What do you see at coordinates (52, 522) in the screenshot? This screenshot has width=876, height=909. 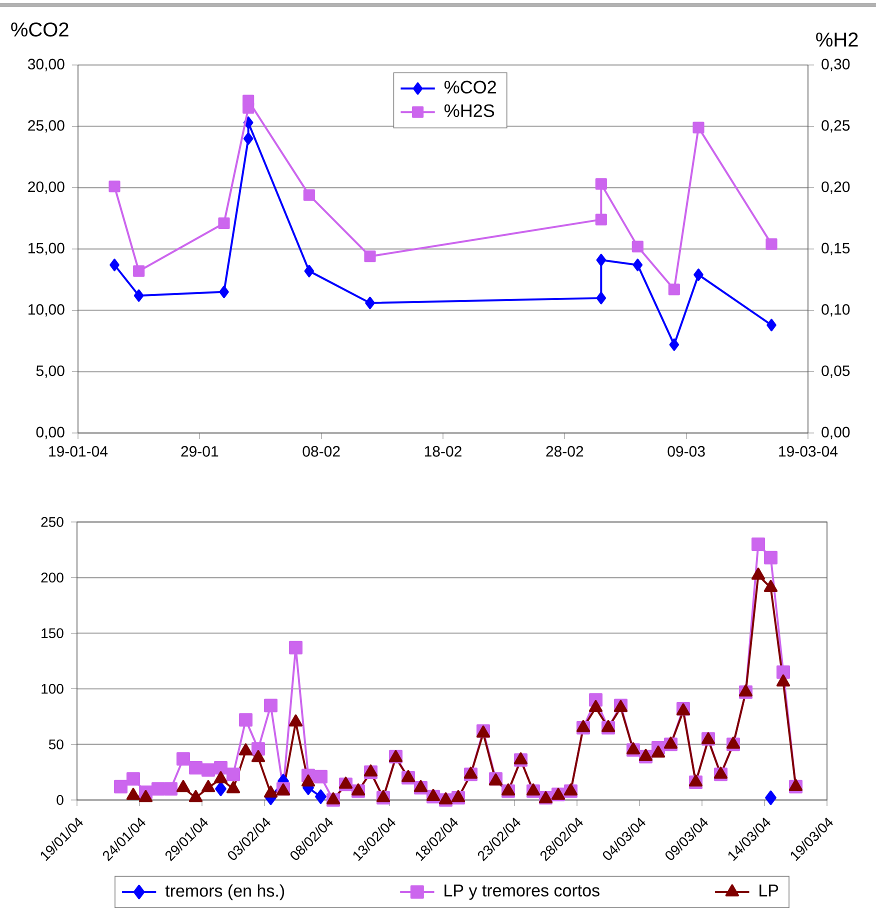 I see `y-tick-label: 250` at bounding box center [52, 522].